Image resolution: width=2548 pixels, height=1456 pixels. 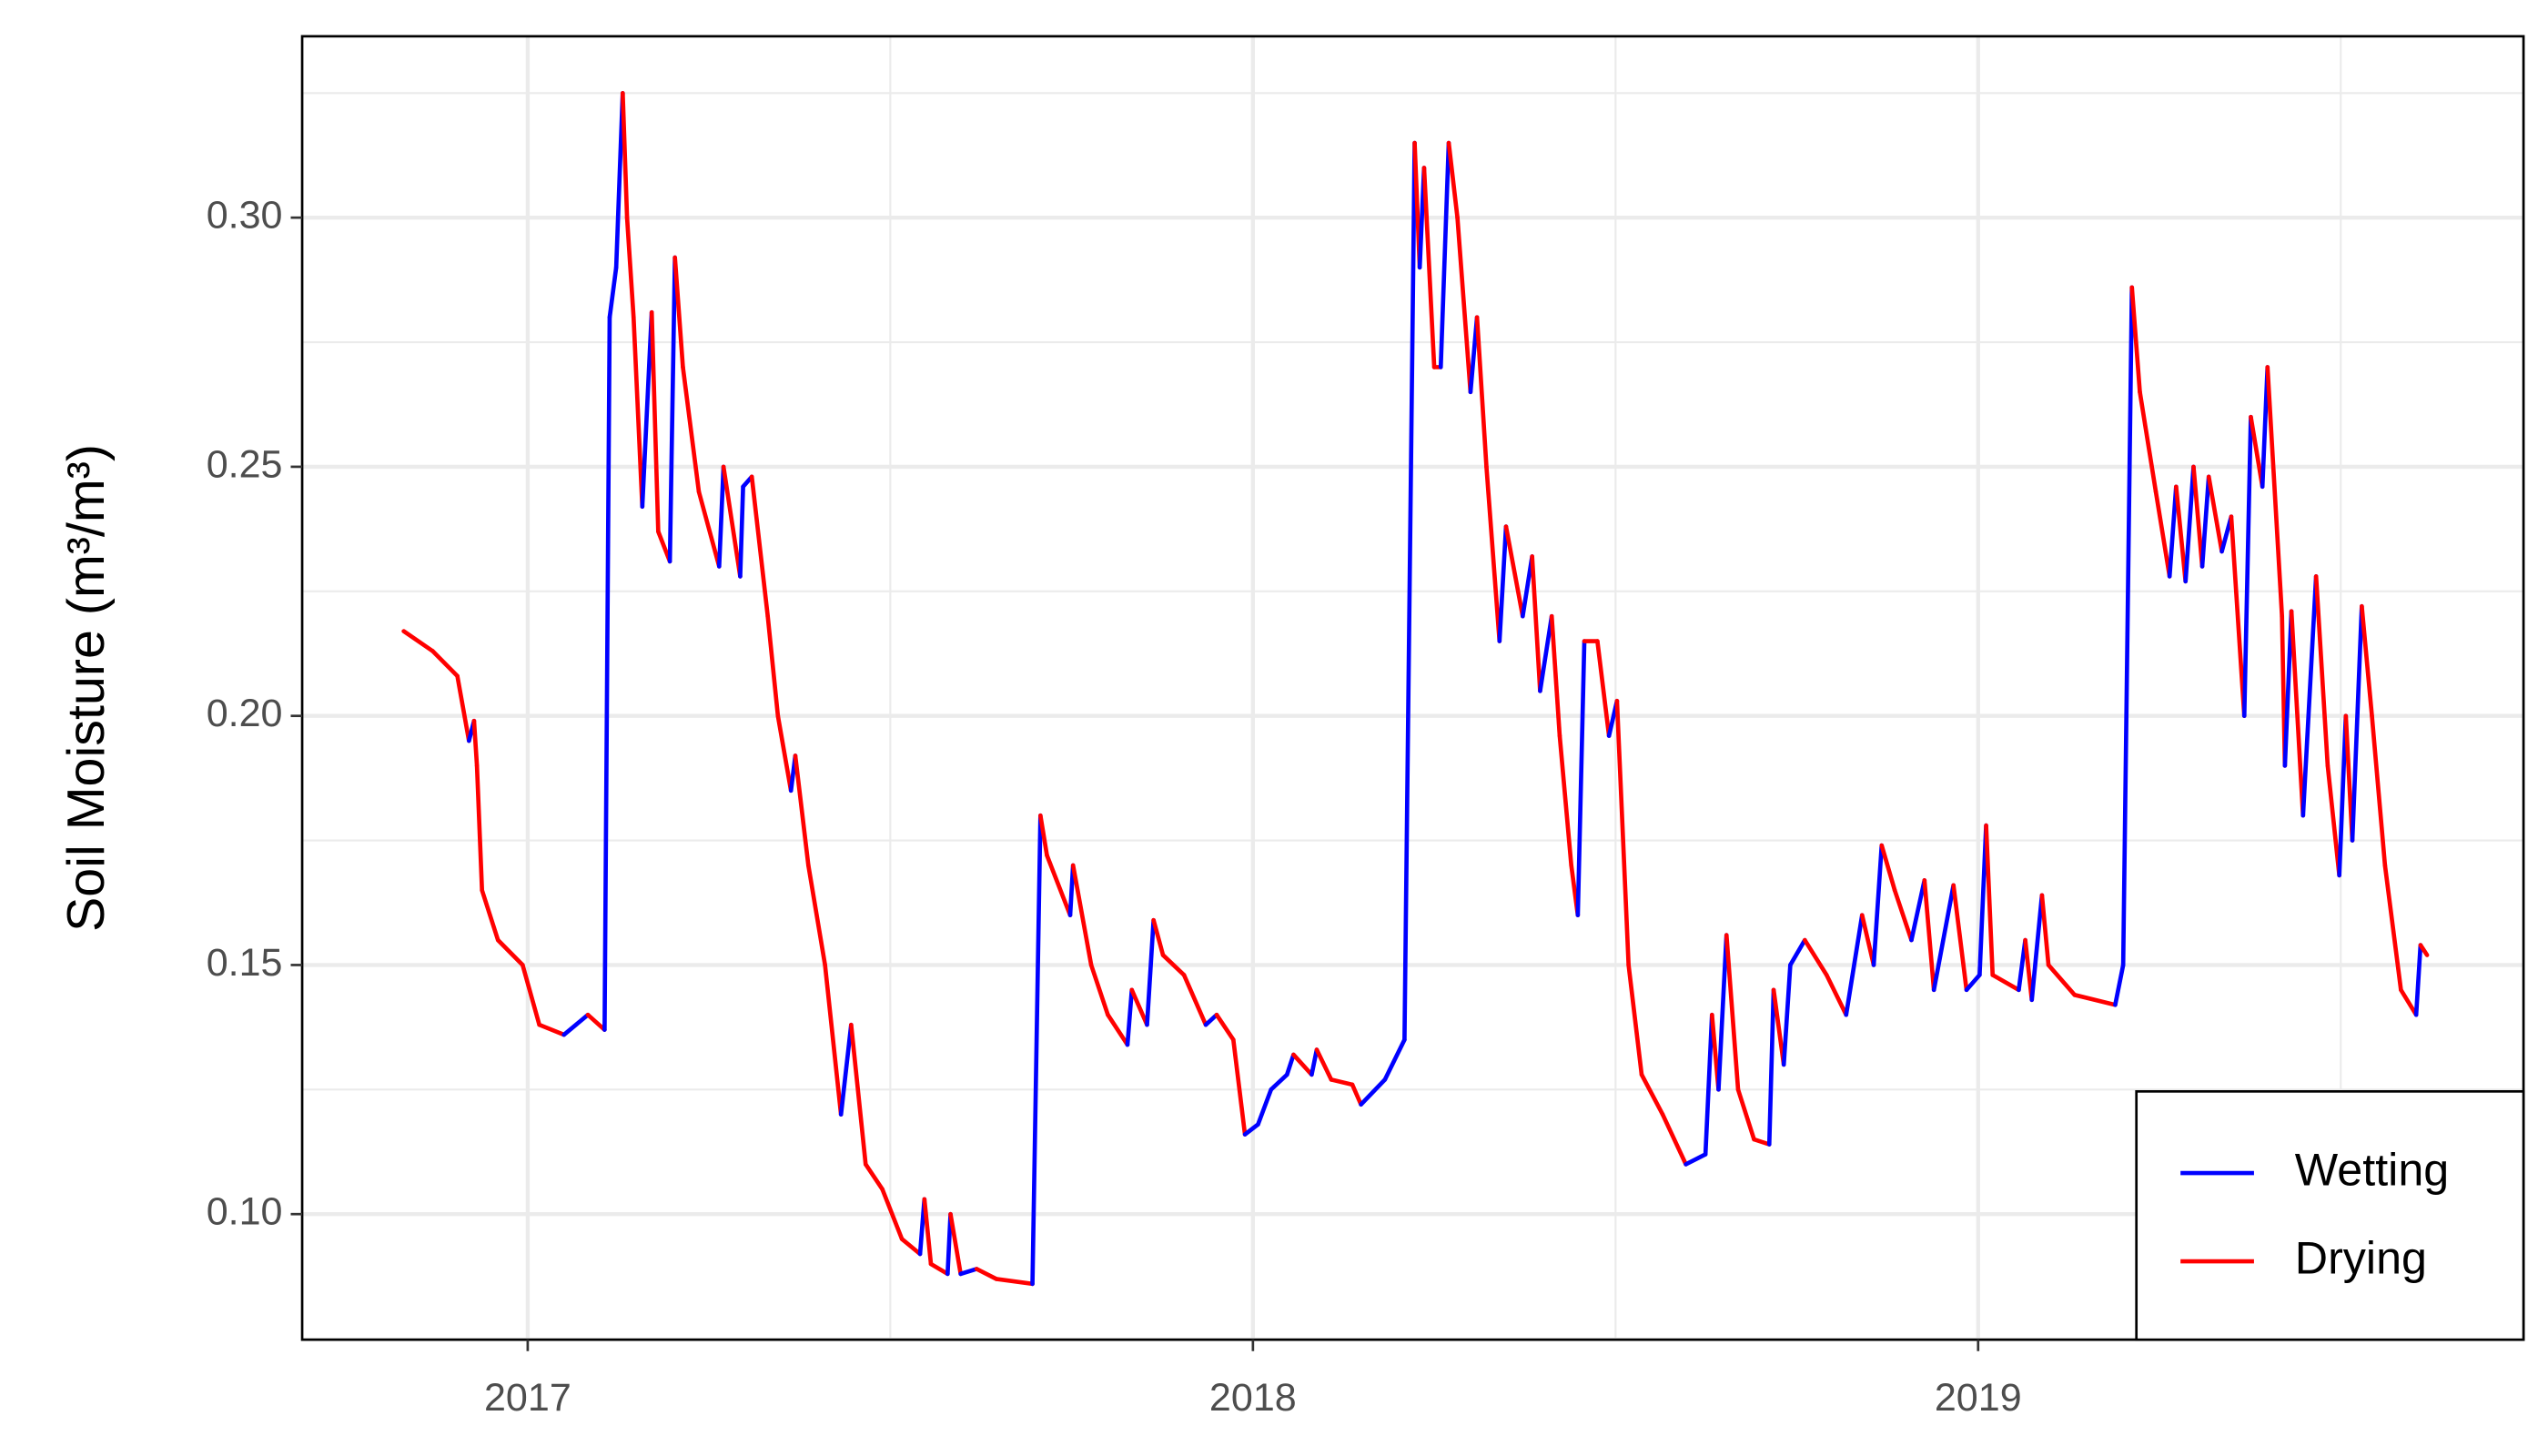 I want to click on legend-label: Wetting, so click(x=2372, y=1170).